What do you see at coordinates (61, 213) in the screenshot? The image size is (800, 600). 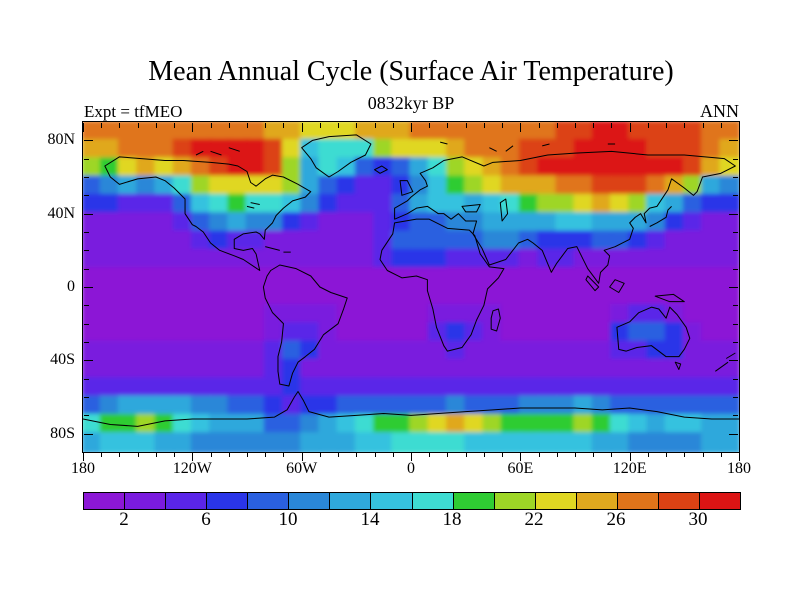 I see `lat-axis-label: 40N` at bounding box center [61, 213].